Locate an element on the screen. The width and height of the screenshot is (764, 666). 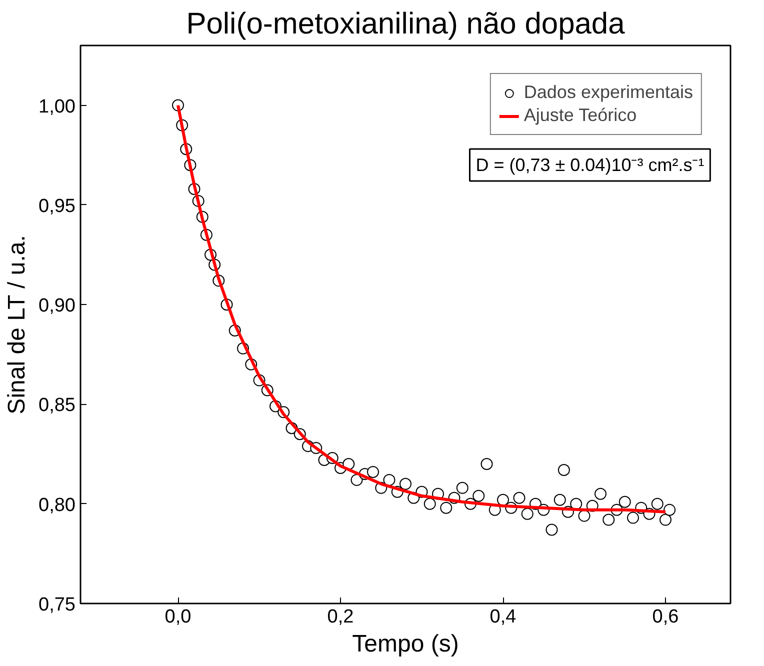
x-tick-label: 0,4 is located at coordinates (503, 617).